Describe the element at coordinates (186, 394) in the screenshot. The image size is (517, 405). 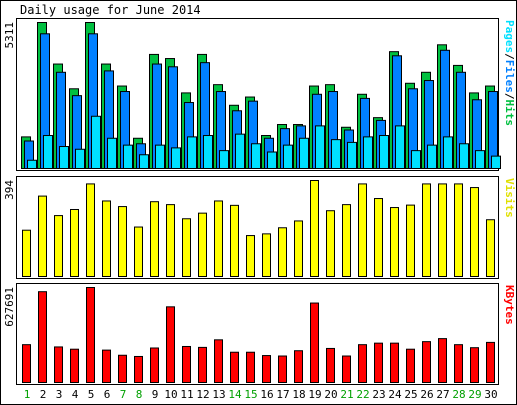
I see `x-tick-label: 11` at that location.